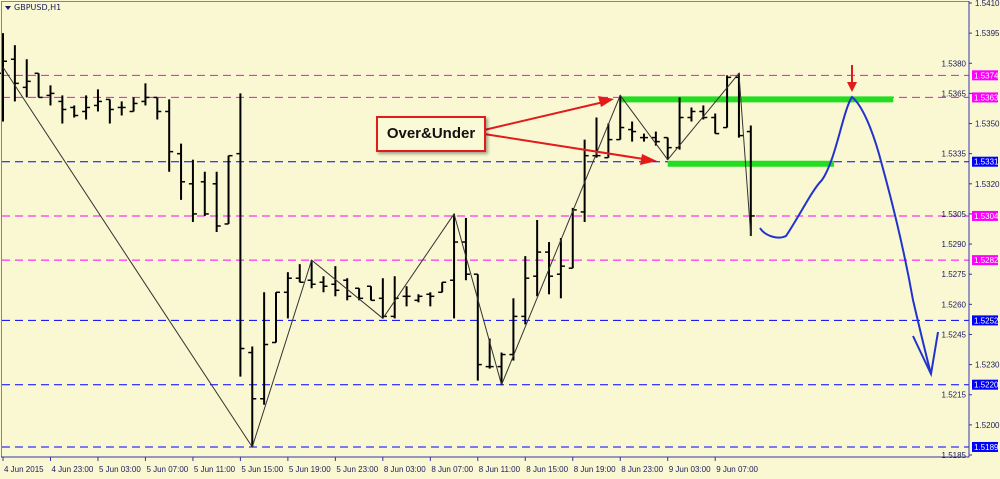 This screenshot has width=1000, height=479. What do you see at coordinates (987, 33) in the screenshot?
I see `y-tick-label: 1.5395` at bounding box center [987, 33].